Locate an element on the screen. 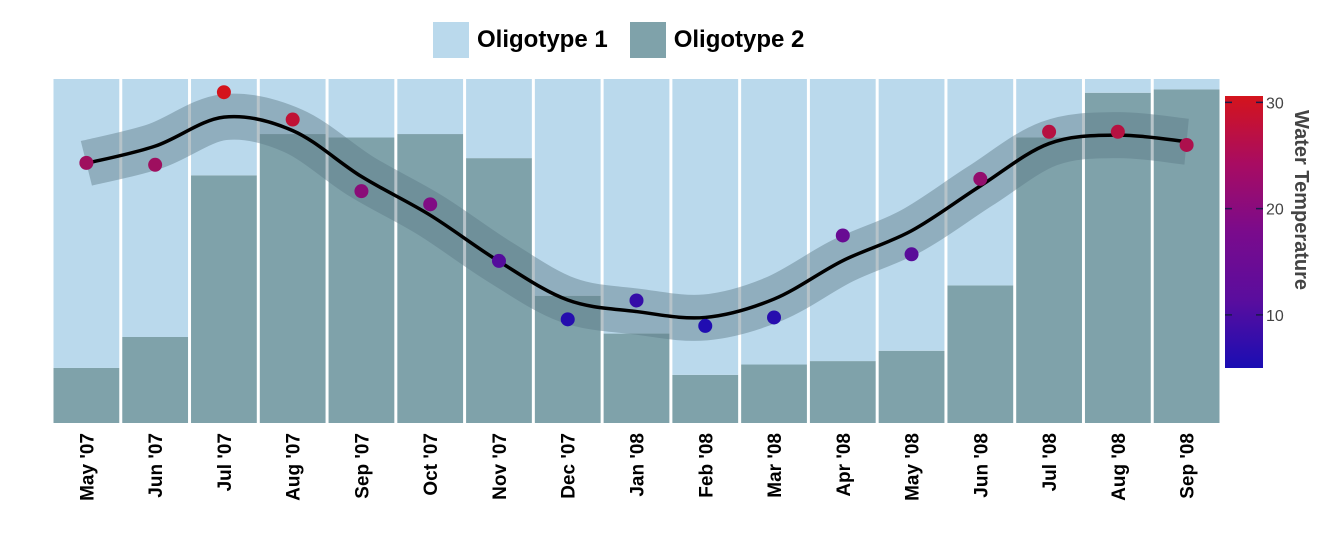  x-tick-label: May '08 is located at coordinates (913, 467).